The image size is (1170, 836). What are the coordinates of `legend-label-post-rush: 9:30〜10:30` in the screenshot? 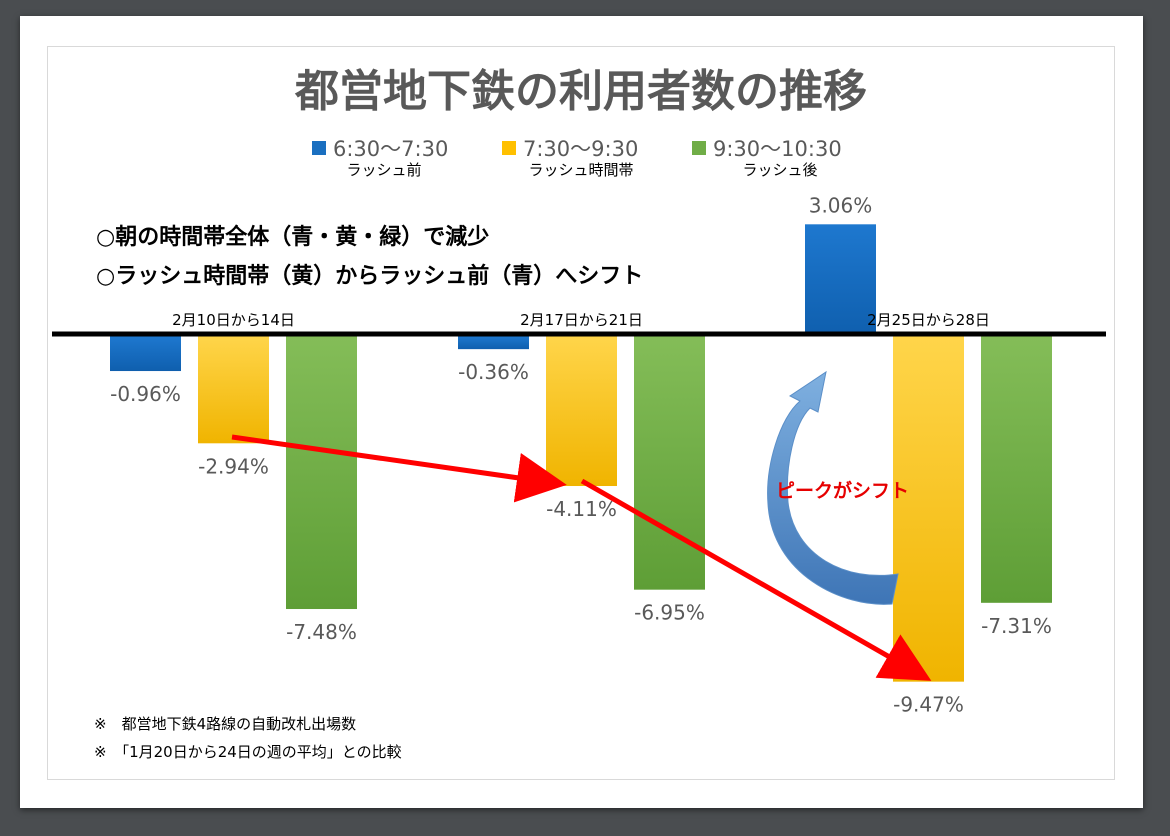 It's located at (777, 149).